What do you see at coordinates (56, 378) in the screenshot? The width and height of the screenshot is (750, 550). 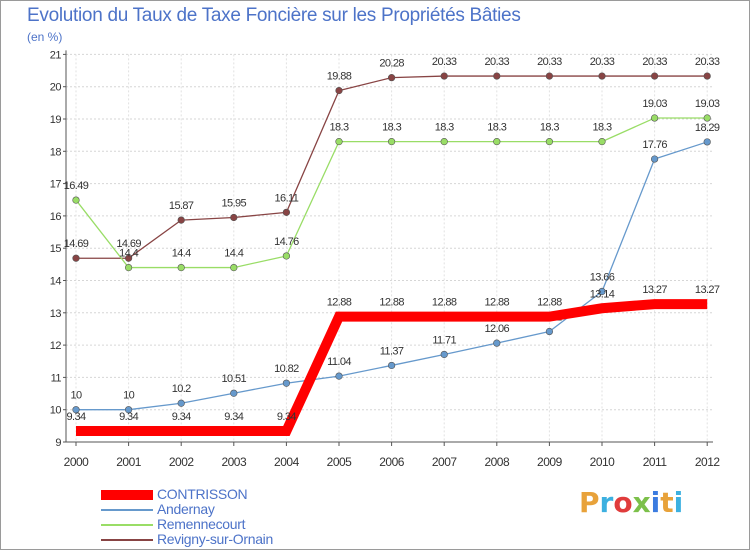 I see `y-tick-label: 11` at bounding box center [56, 378].